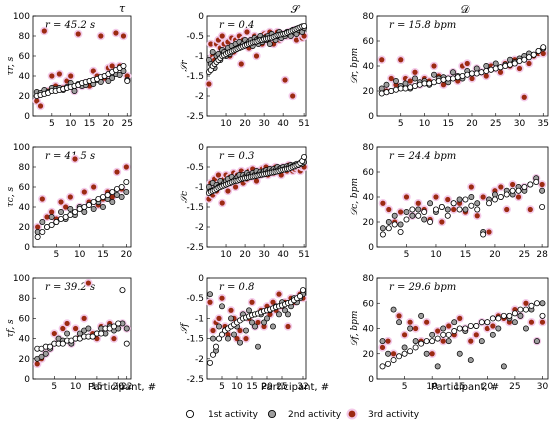 The width and height of the screenshot is (550, 425). I want to click on y-tick-label: 80, so click(369, 17).